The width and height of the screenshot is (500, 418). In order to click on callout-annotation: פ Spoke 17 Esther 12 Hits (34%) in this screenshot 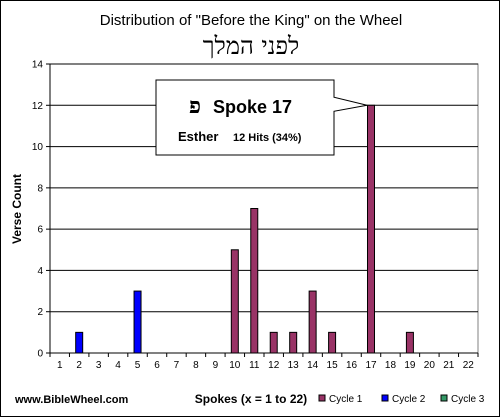, I will do `click(261, 117)`.